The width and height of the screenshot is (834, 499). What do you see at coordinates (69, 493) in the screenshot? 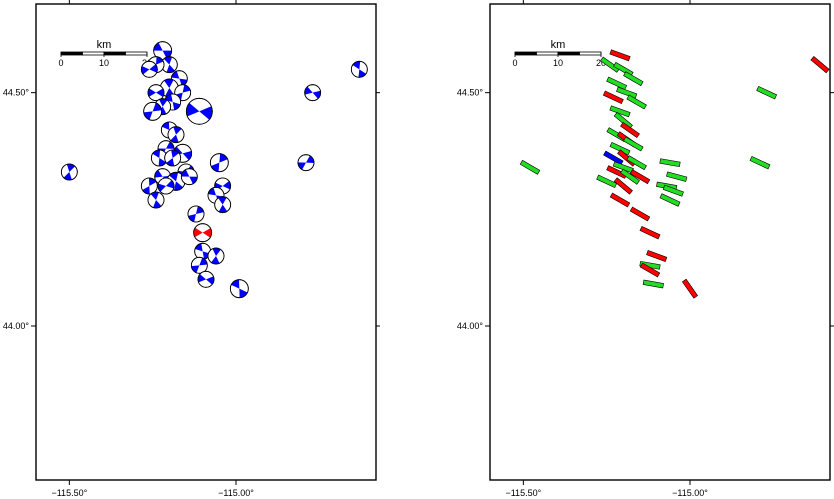
I see `x-tick-label: −115.50°` at bounding box center [69, 493].